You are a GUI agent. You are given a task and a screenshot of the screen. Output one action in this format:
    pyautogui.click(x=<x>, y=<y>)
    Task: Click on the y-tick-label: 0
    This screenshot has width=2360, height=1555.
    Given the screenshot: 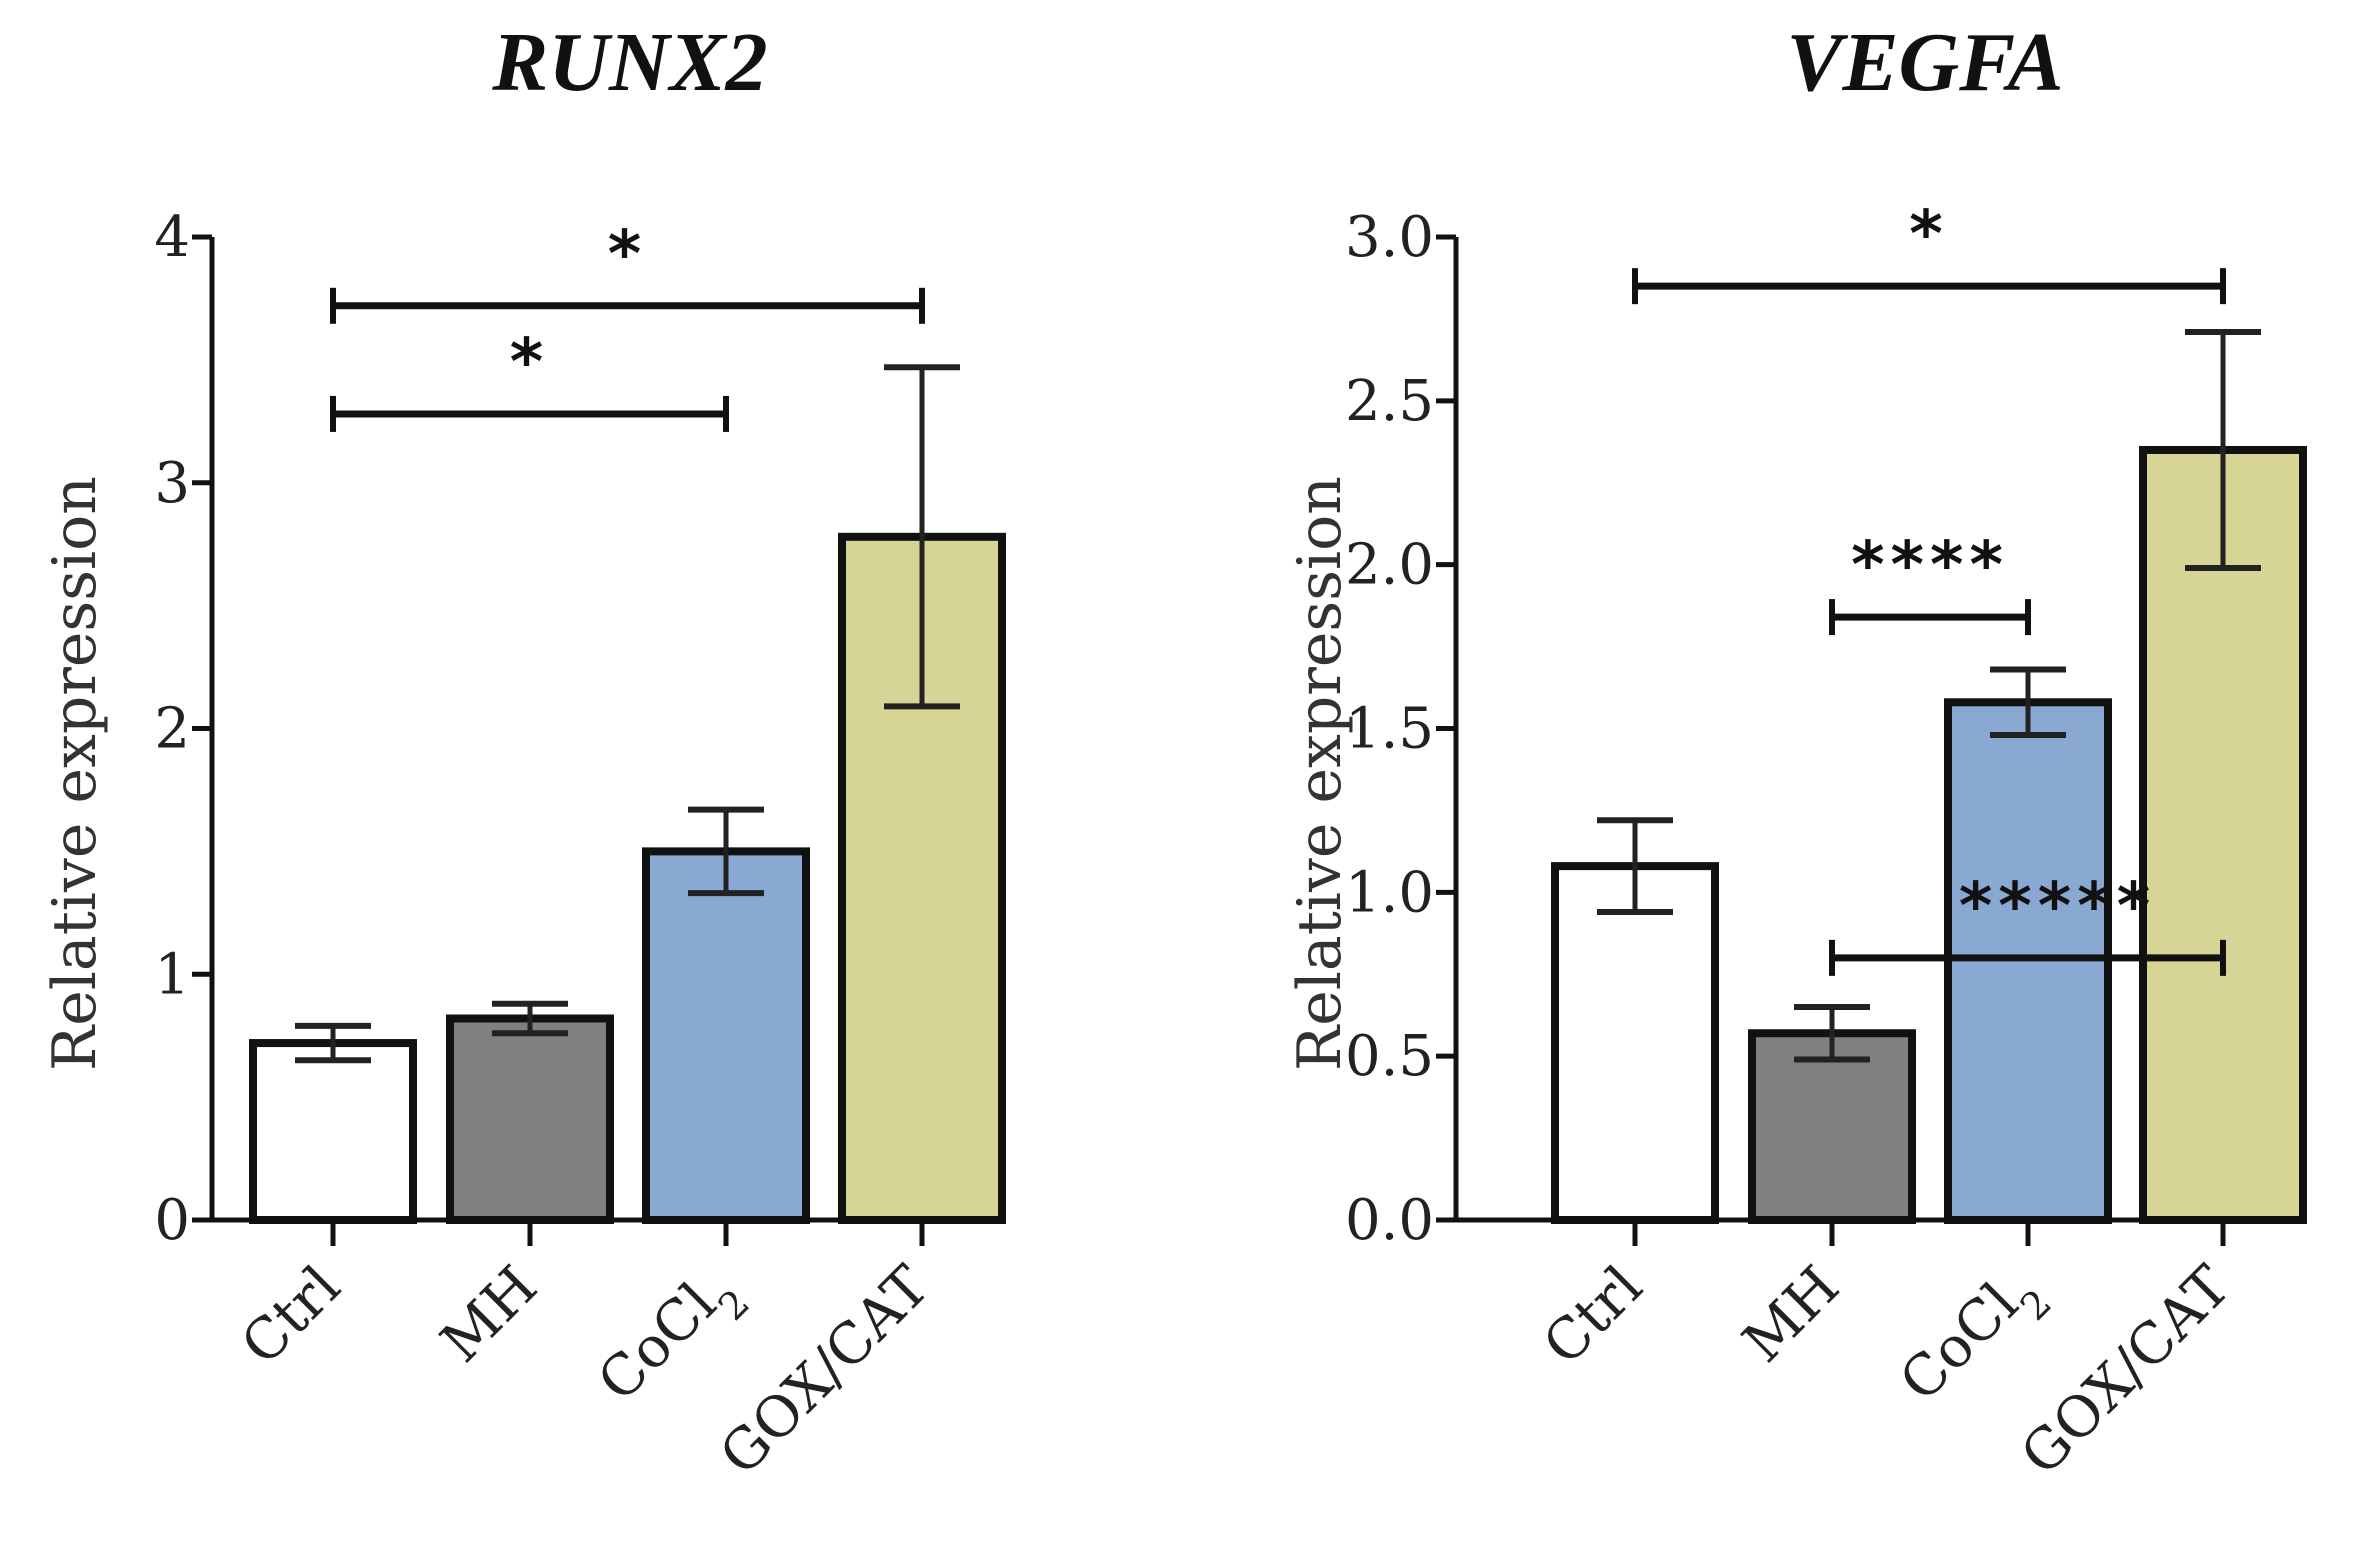 What is the action you would take?
    pyautogui.click(x=172, y=1220)
    